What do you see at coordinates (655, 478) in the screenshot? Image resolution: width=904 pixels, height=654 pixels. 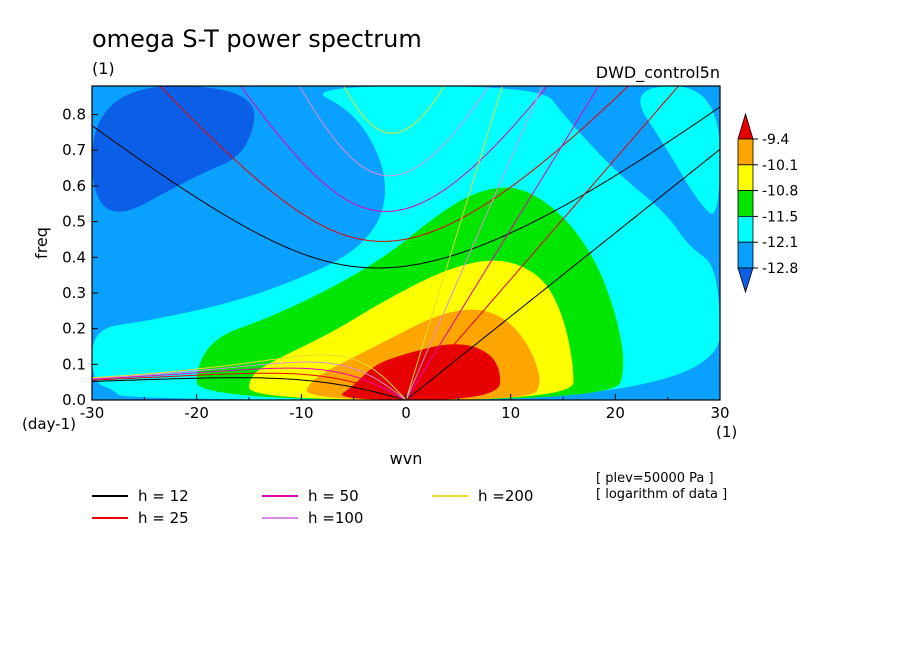 I see `note-plev: [ plev=50000 Pa ]` at bounding box center [655, 478].